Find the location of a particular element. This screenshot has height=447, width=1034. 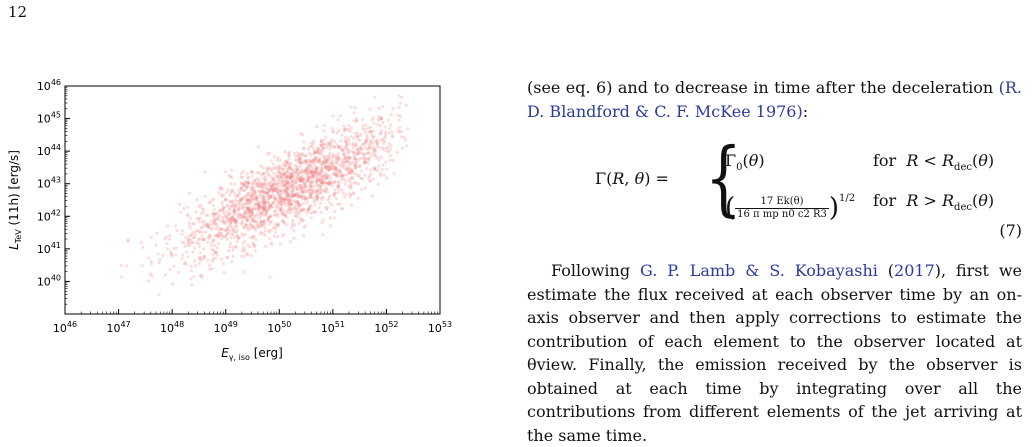

citation-lamb: G. P. Lamb & S. Kobayashi is located at coordinates (759, 270).